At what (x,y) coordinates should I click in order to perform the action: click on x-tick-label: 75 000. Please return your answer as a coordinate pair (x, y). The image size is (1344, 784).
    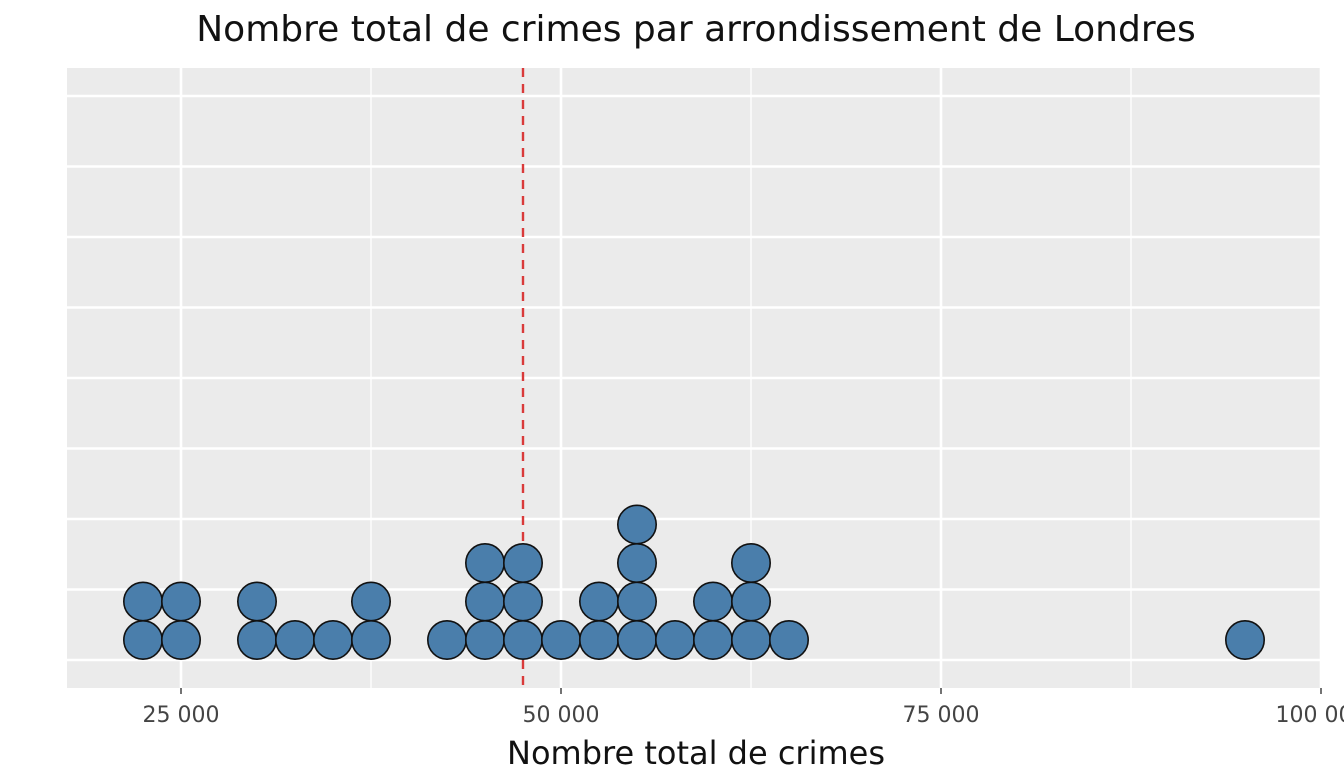
    Looking at the image, I should click on (941, 715).